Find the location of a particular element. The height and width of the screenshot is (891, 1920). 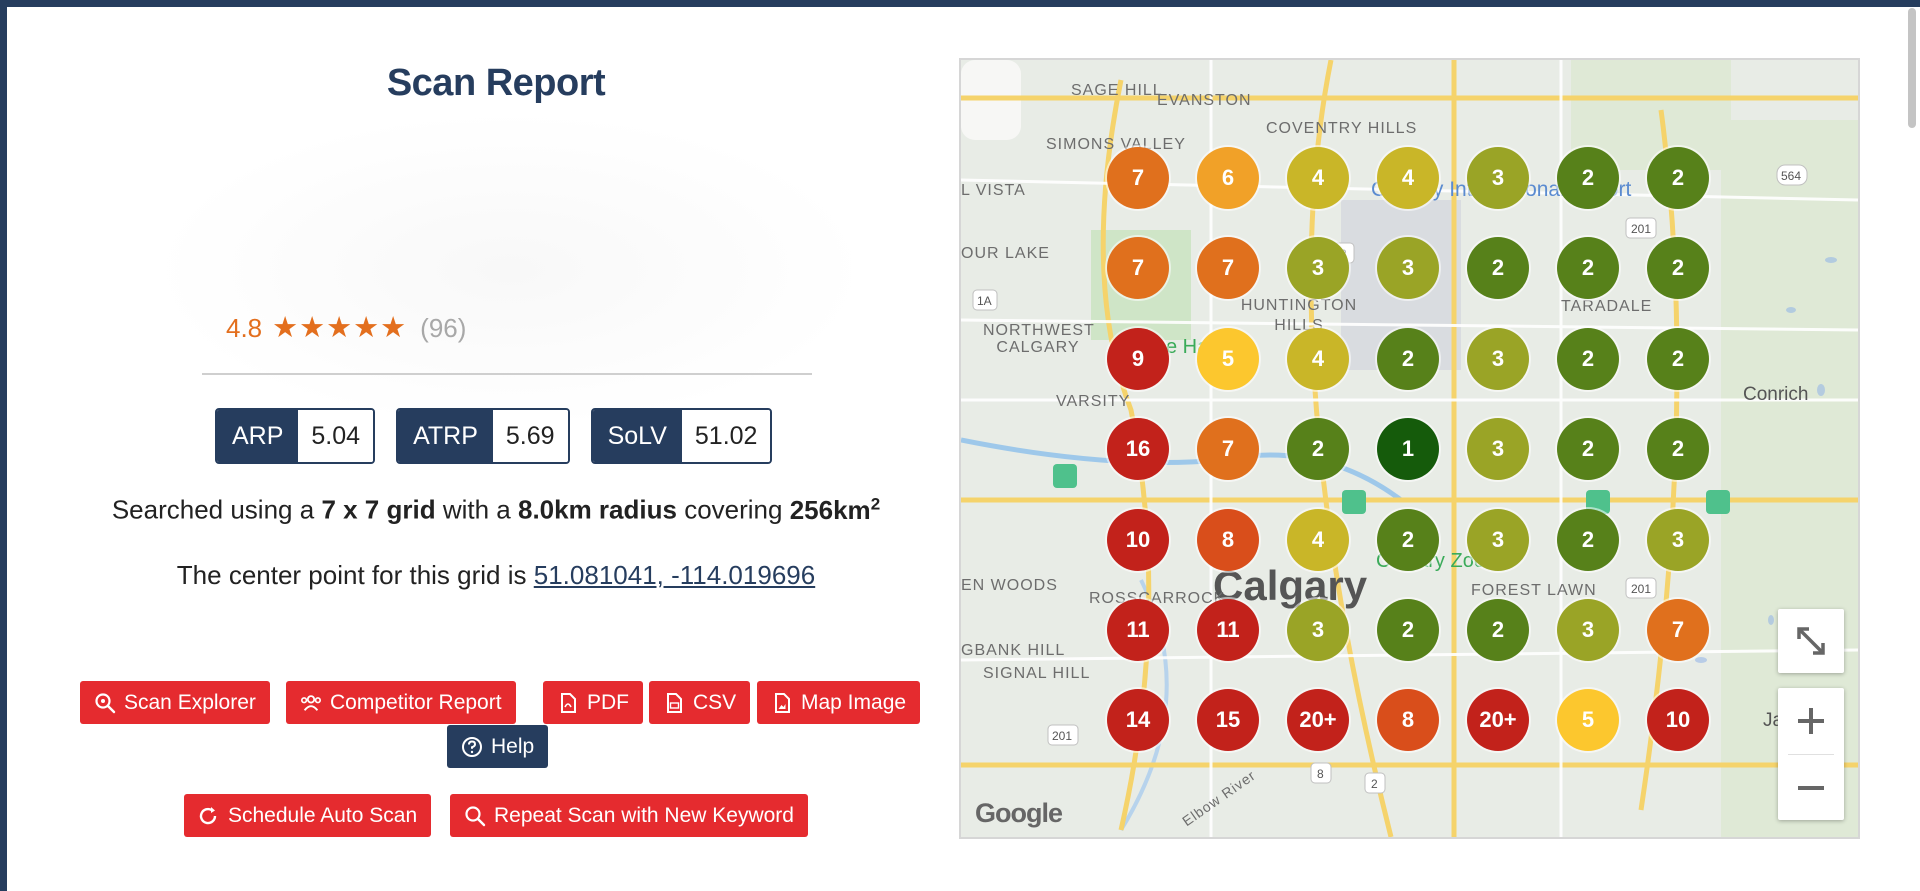

zoom-in-button is located at coordinates (1811, 721).